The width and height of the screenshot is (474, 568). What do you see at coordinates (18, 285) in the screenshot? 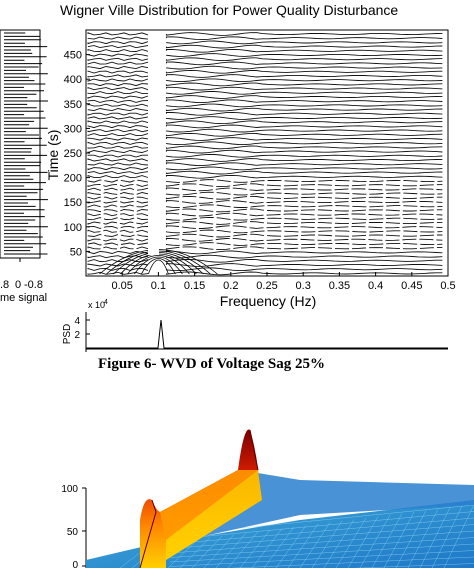
I see `left-tick-mid: 0` at bounding box center [18, 285].